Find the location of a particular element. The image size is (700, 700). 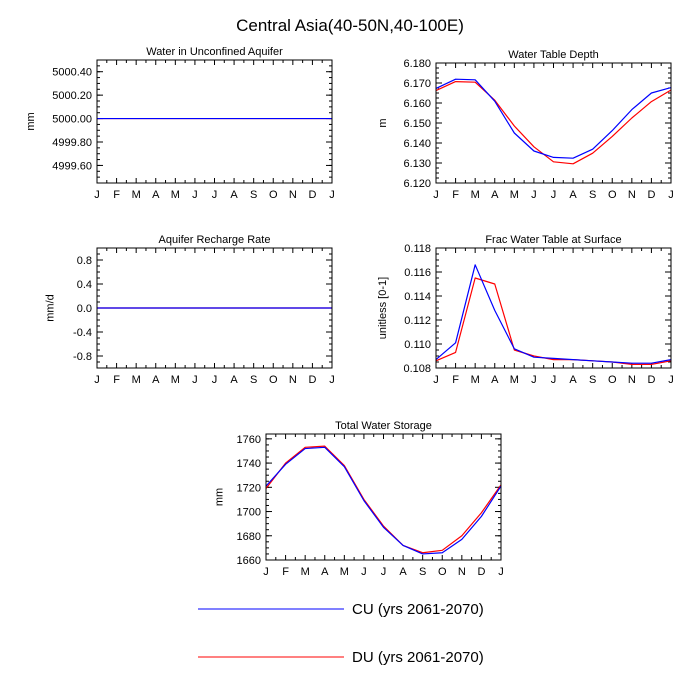

y-tick-label: -0.8 is located at coordinates (82, 357).